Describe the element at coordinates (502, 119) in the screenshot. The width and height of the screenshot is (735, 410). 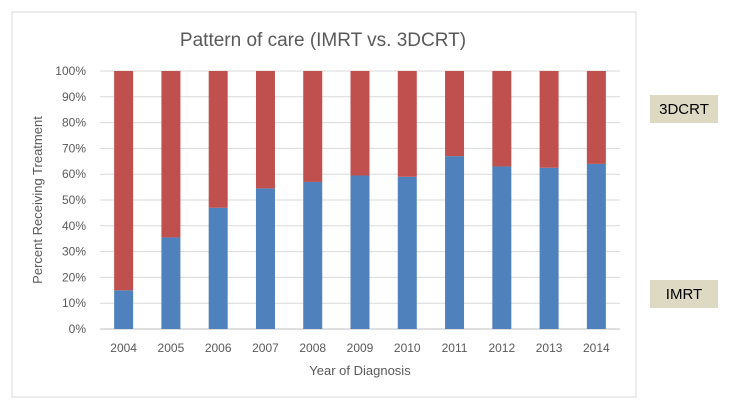
I see `bar-3dcrt-2012` at that location.